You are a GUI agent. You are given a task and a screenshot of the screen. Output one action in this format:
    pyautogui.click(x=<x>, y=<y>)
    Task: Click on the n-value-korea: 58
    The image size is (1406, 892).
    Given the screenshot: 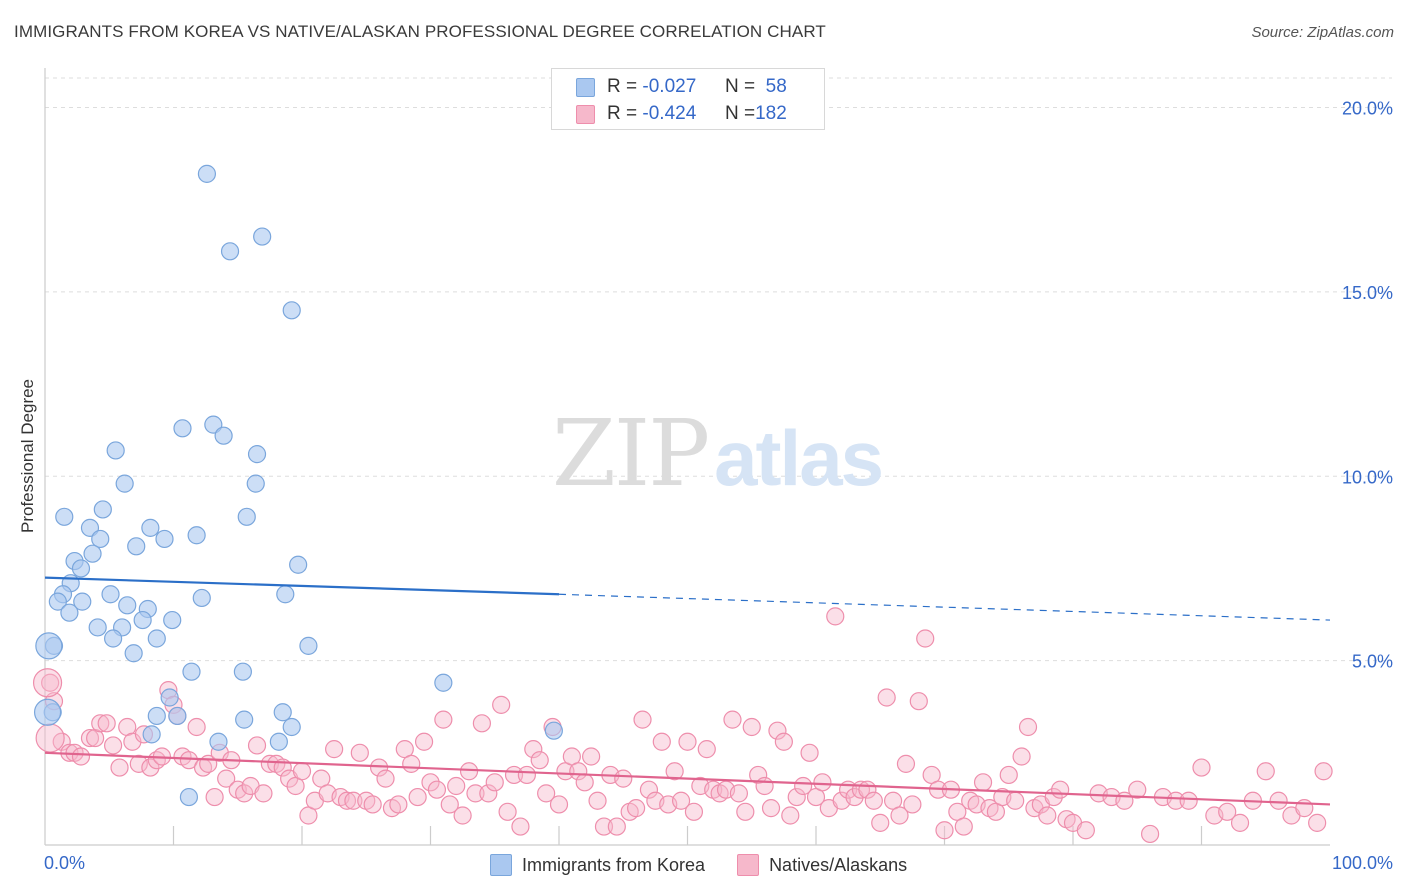 What is the action you would take?
    pyautogui.click(x=776, y=86)
    